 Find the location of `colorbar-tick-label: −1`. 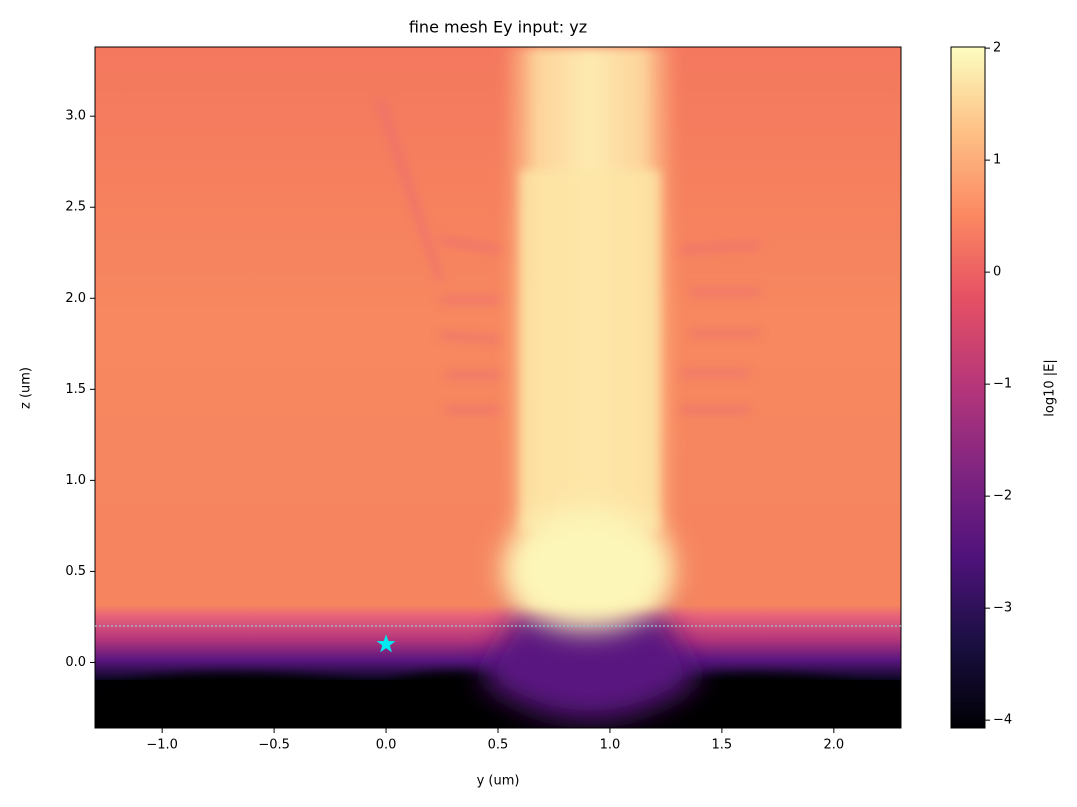

colorbar-tick-label: −1 is located at coordinates (1002, 384).